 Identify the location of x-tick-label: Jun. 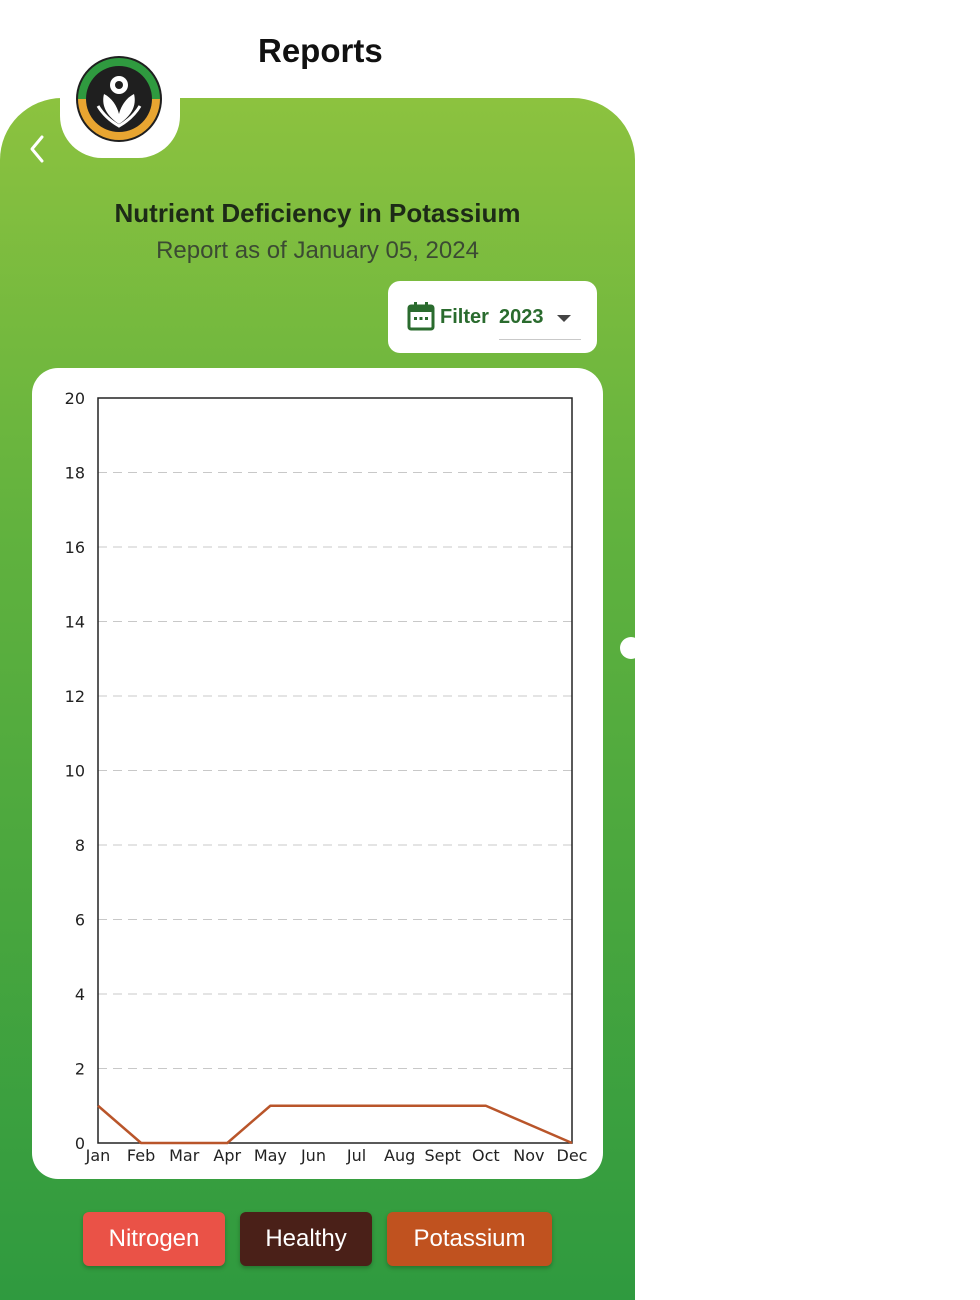
(313, 1155).